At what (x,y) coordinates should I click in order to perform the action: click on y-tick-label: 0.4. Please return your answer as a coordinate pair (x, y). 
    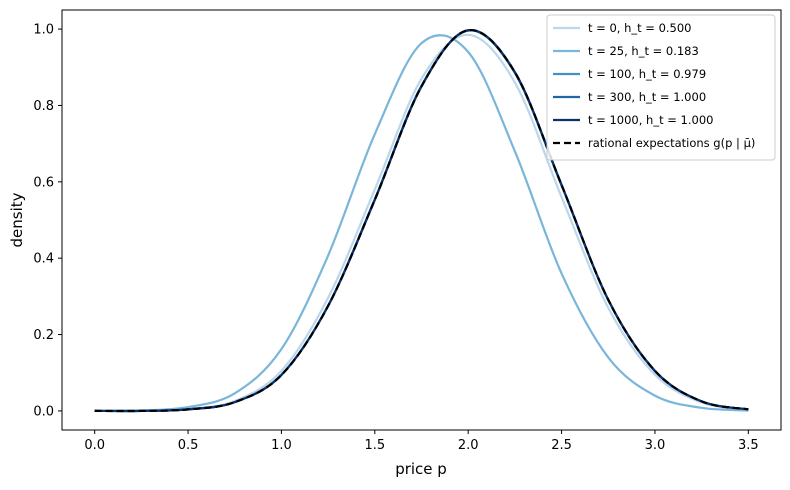
    Looking at the image, I should click on (43, 259).